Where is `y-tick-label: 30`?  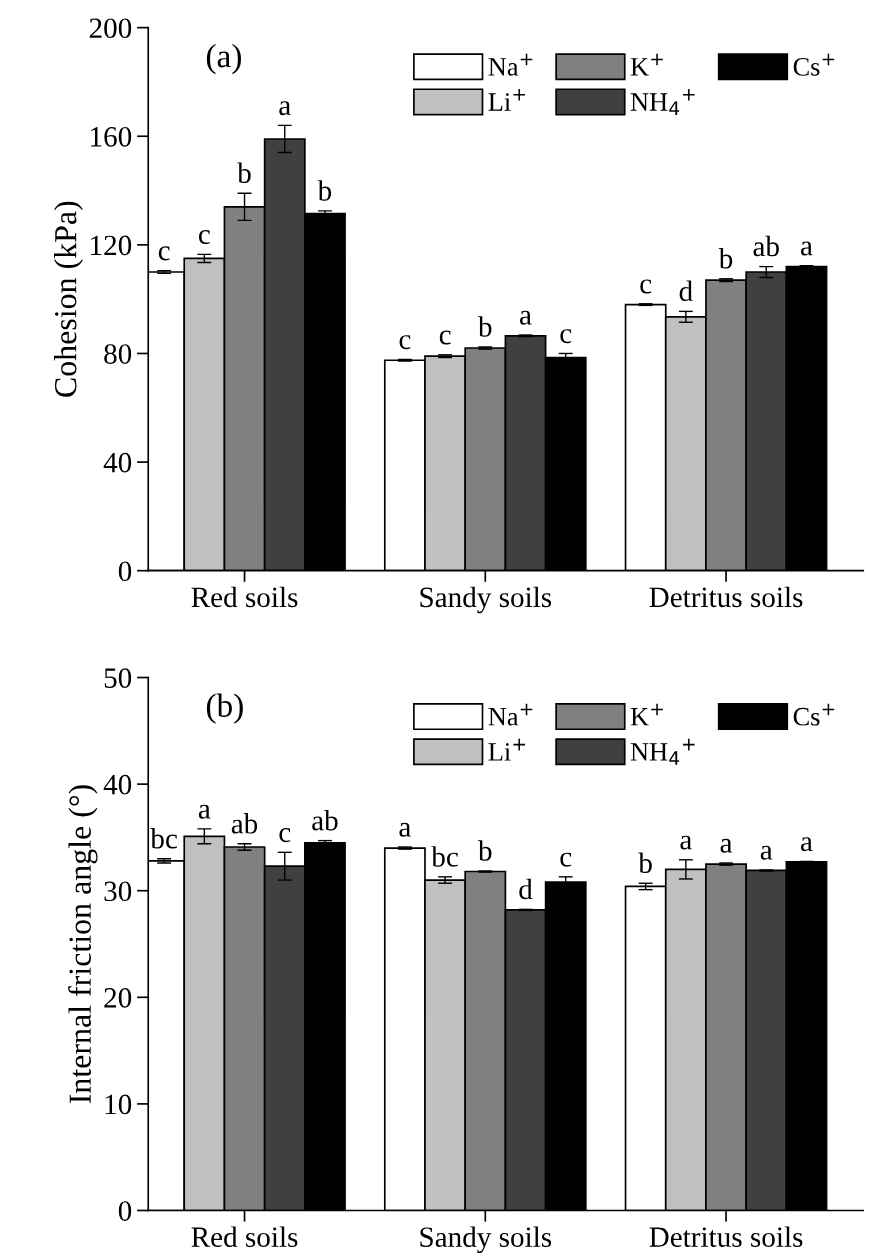 y-tick-label: 30 is located at coordinates (118, 891).